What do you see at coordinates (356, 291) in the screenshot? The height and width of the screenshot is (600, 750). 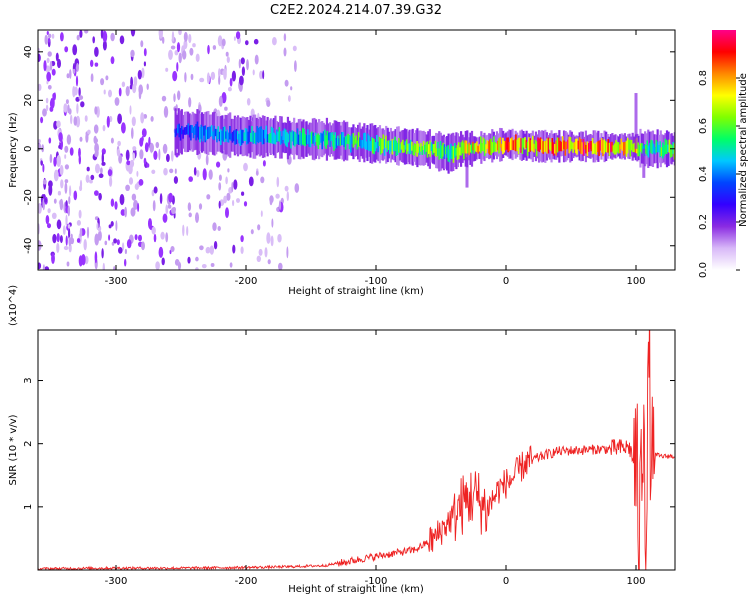 I see `spectrogram-x-axis-title: Height of straight line (km)` at bounding box center [356, 291].